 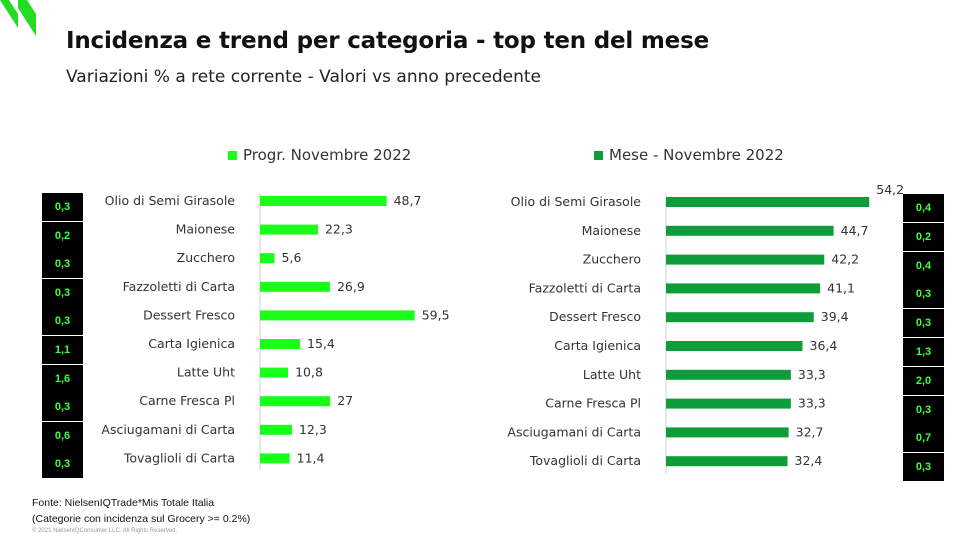 What do you see at coordinates (923, 352) in the screenshot?
I see `incidence-box: 1,3` at bounding box center [923, 352].